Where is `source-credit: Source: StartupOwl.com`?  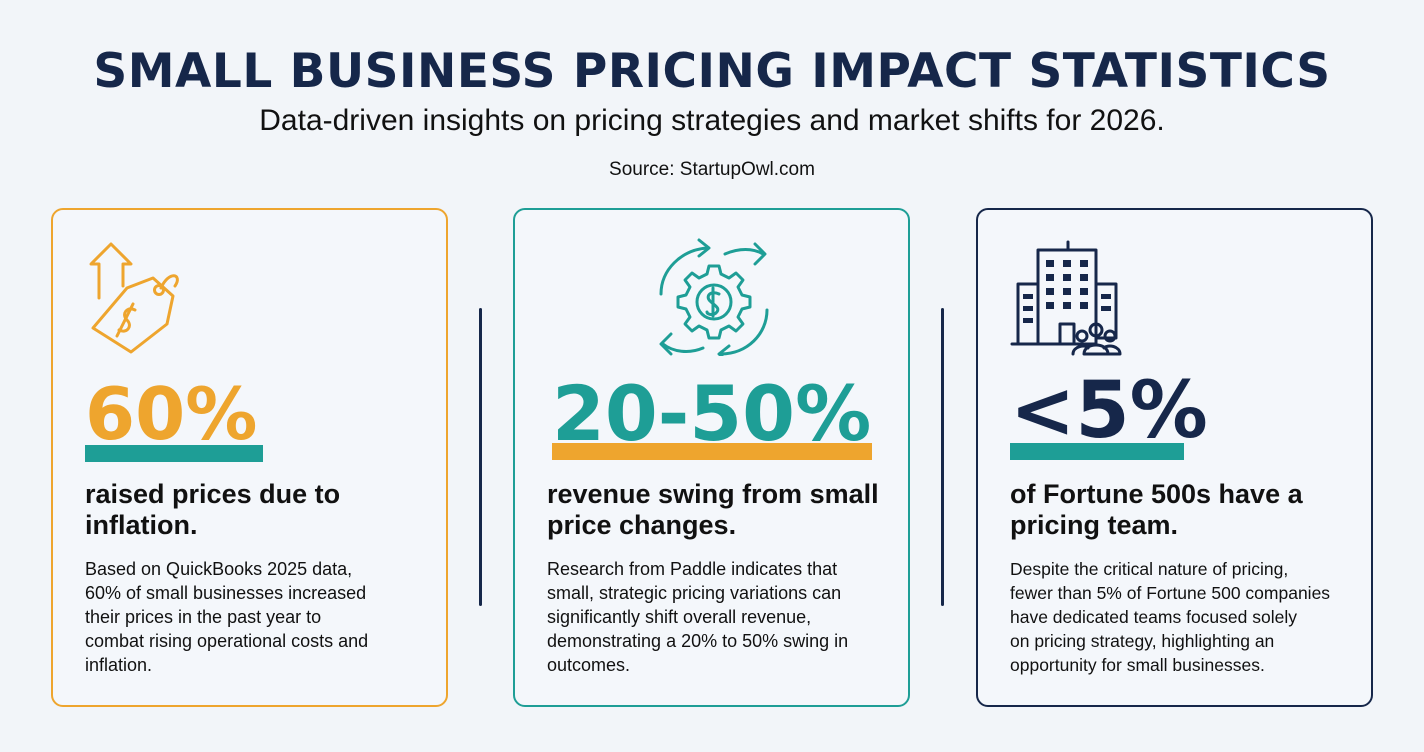
source-credit: Source: StartupOwl.com is located at coordinates (712, 169).